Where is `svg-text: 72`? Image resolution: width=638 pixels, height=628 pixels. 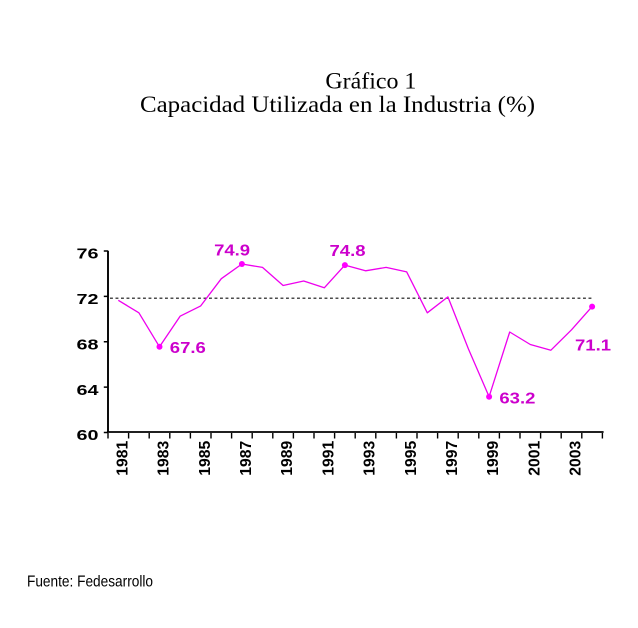
svg-text: 72 is located at coordinates (88, 299).